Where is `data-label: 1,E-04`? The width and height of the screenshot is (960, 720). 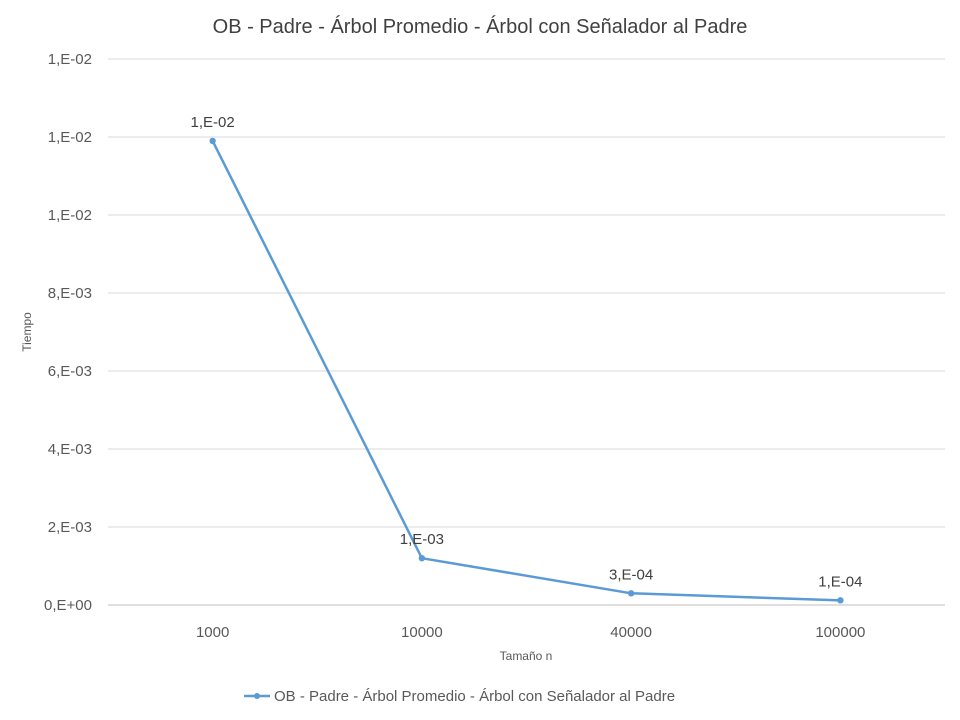
data-label: 1,E-04 is located at coordinates (840, 581).